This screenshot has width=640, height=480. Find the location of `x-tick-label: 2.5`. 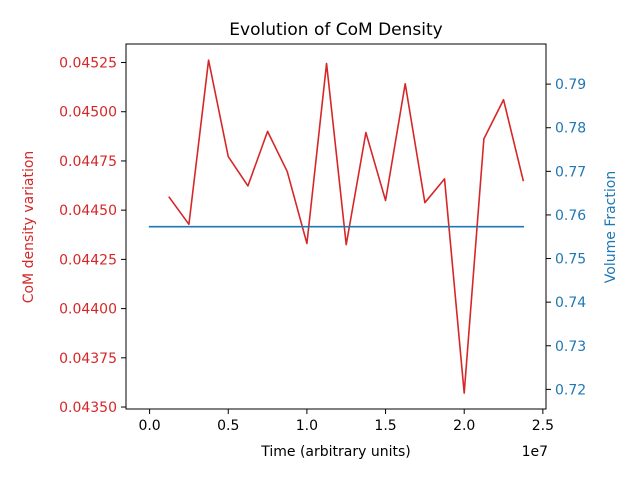

x-tick-label: 2.5 is located at coordinates (543, 426).